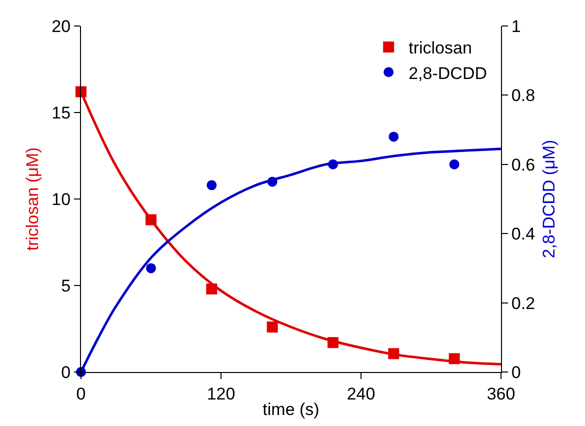  What do you see at coordinates (221, 394) in the screenshot?
I see `x-tick-label: 120` at bounding box center [221, 394].